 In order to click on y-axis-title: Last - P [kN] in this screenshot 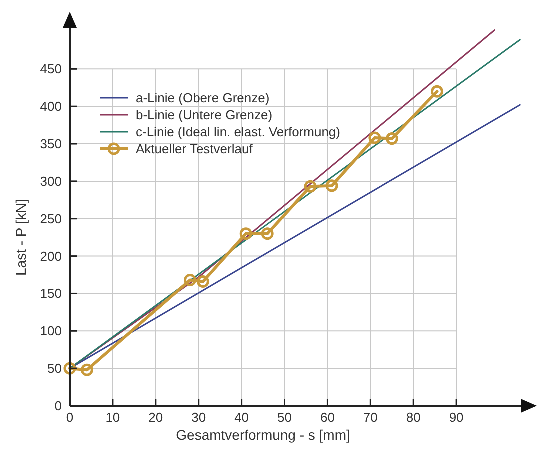, I will do `click(21, 237)`.